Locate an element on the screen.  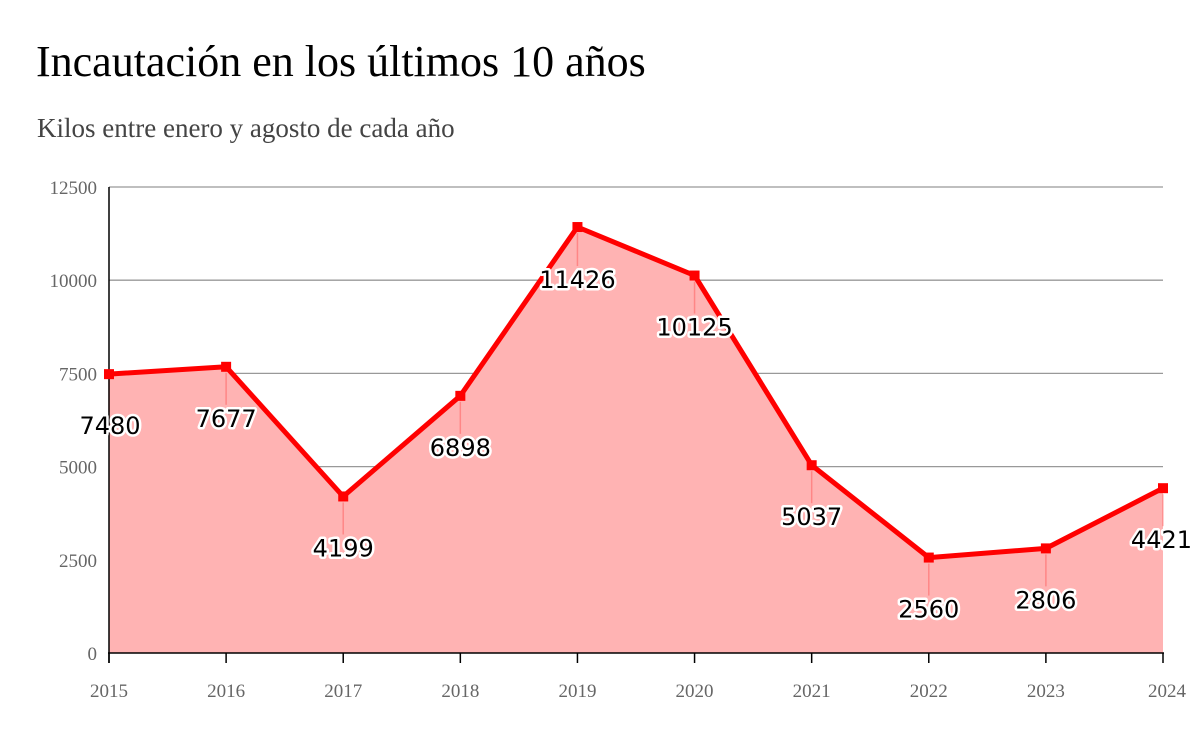
x-tick-label: 2022 is located at coordinates (929, 691).